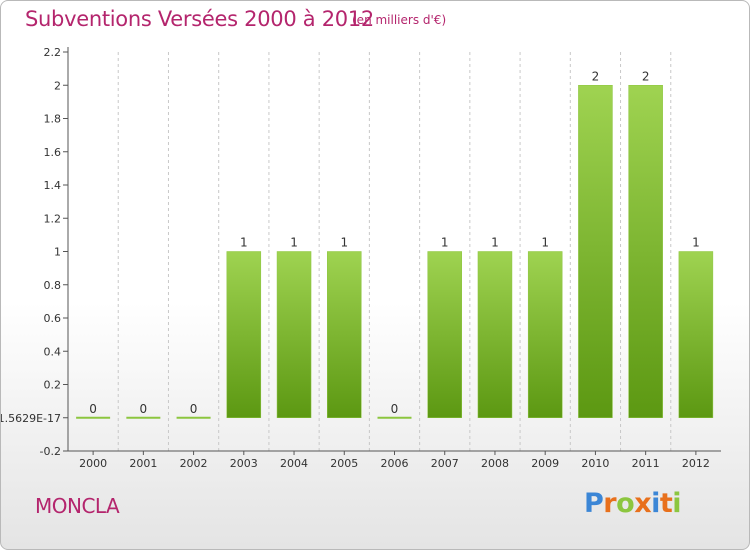 Image resolution: width=750 pixels, height=550 pixels. Describe the element at coordinates (395, 463) in the screenshot. I see `x-tick-label: 2006` at that location.